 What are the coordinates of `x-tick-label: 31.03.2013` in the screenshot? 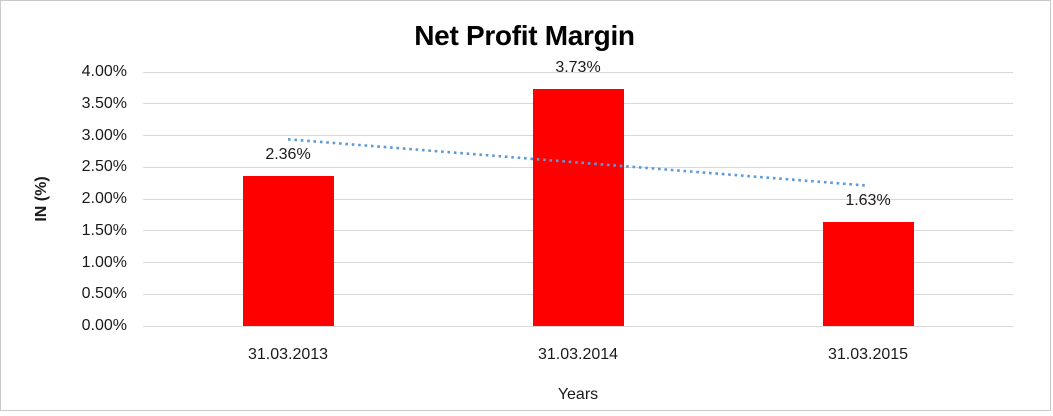 It's located at (288, 354).